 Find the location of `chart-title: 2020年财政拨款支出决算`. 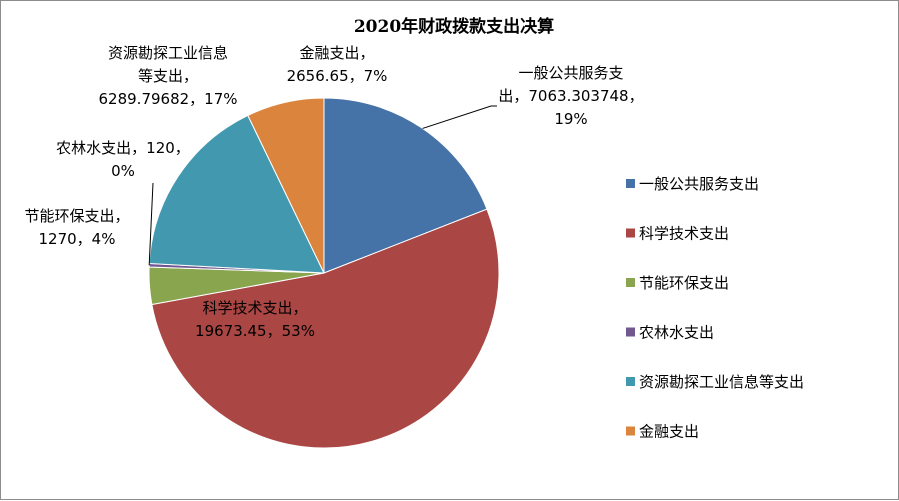

chart-title: 2020年财政拨款支出决算 is located at coordinates (454, 26).